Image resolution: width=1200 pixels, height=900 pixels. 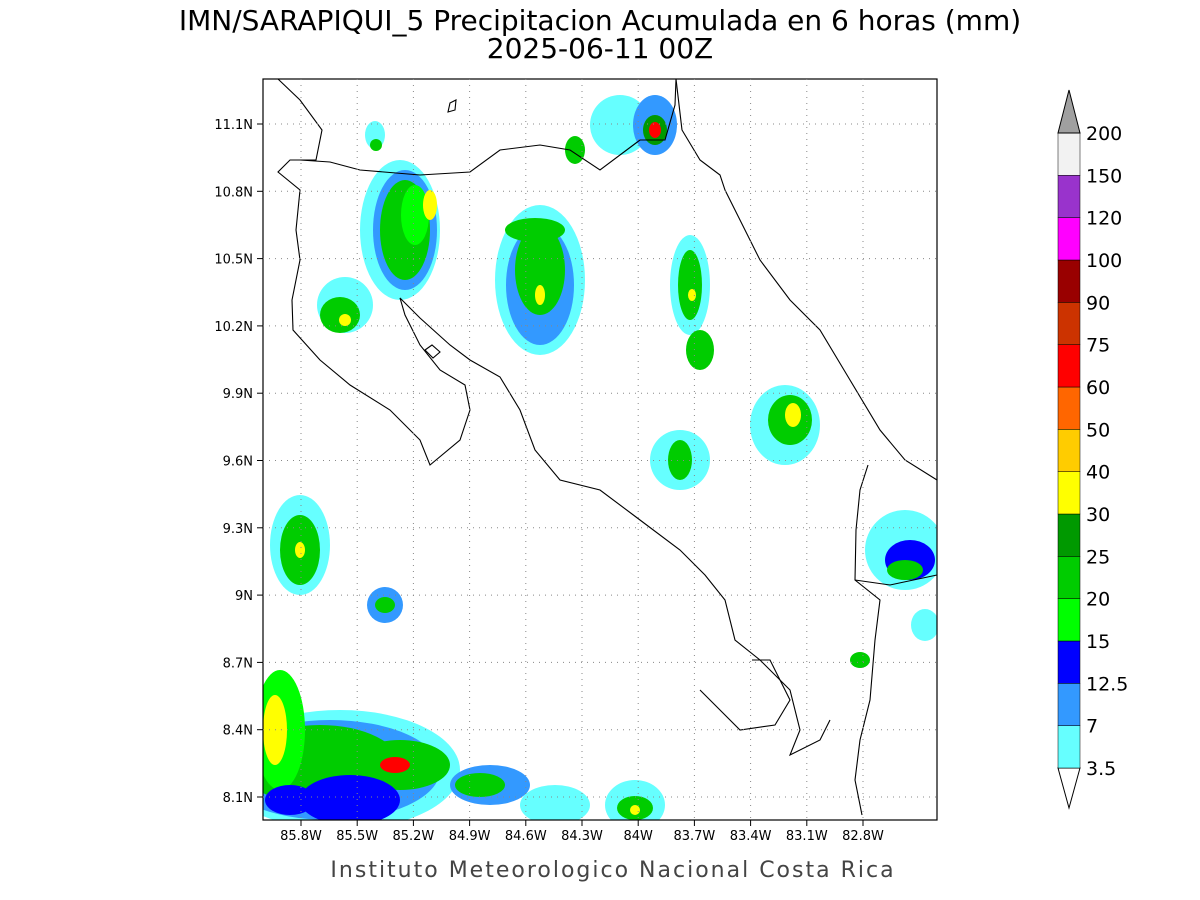 I want to click on colorbar-label: 60, so click(x=1098, y=388).